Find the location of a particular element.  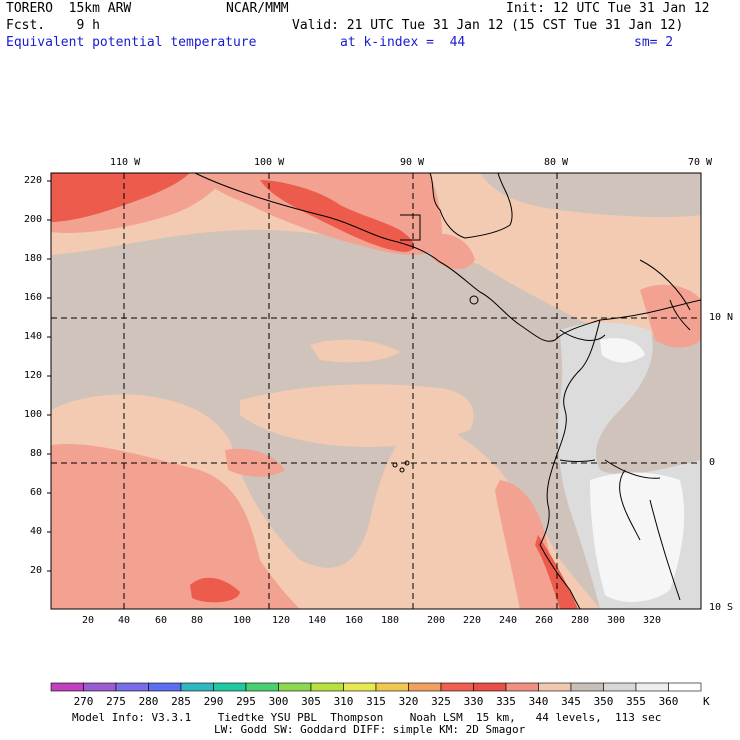

colorbar-level-label: 305 is located at coordinates (311, 701).